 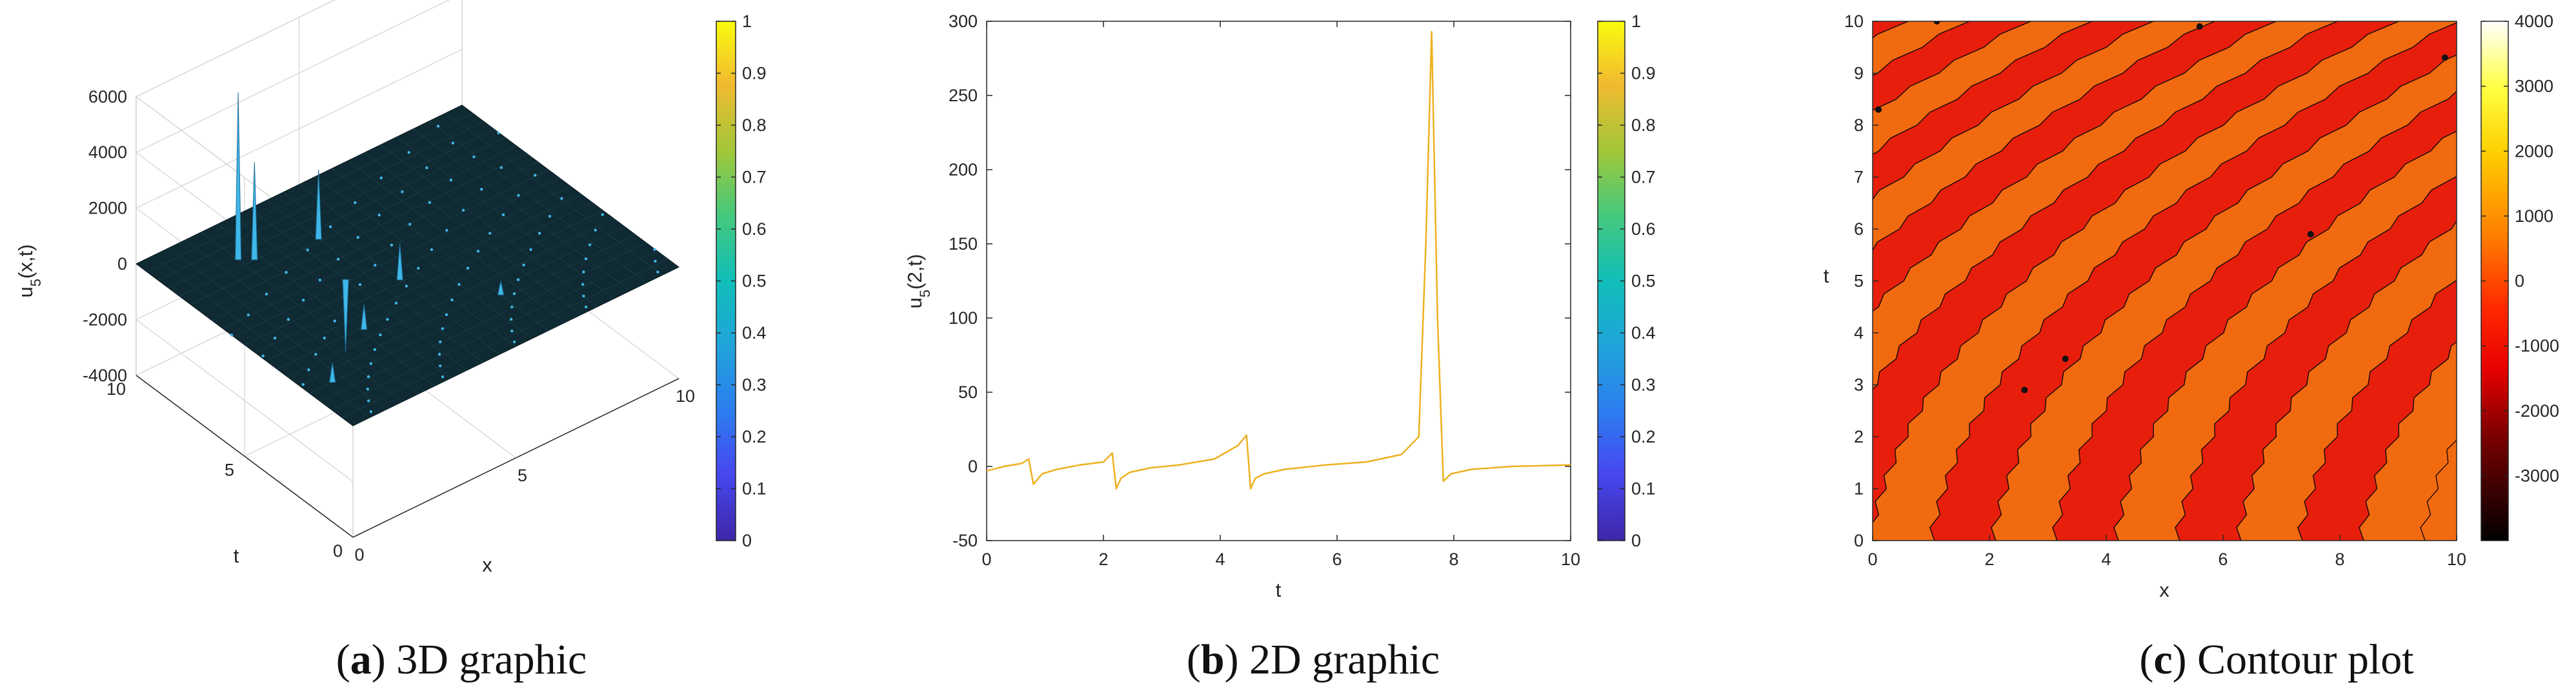 What do you see at coordinates (2162, 659) in the screenshot?
I see `caption-c-letter: c` at bounding box center [2162, 659].